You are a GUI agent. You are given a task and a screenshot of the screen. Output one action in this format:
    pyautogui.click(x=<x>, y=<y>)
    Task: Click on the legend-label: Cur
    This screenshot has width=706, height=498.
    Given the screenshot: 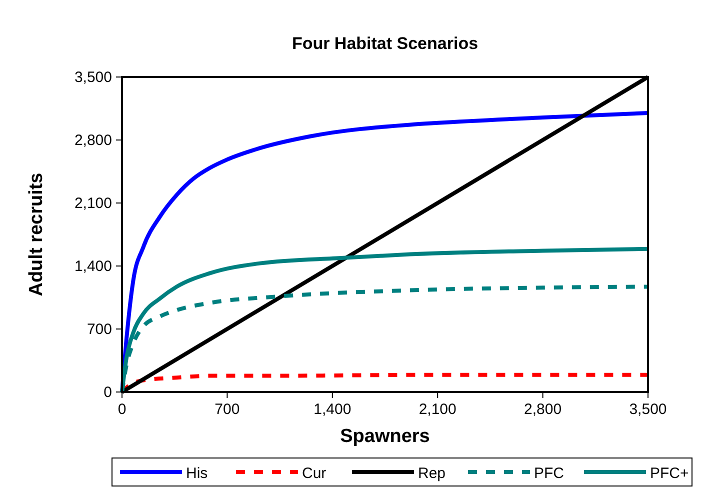 What is the action you would take?
    pyautogui.click(x=314, y=473)
    